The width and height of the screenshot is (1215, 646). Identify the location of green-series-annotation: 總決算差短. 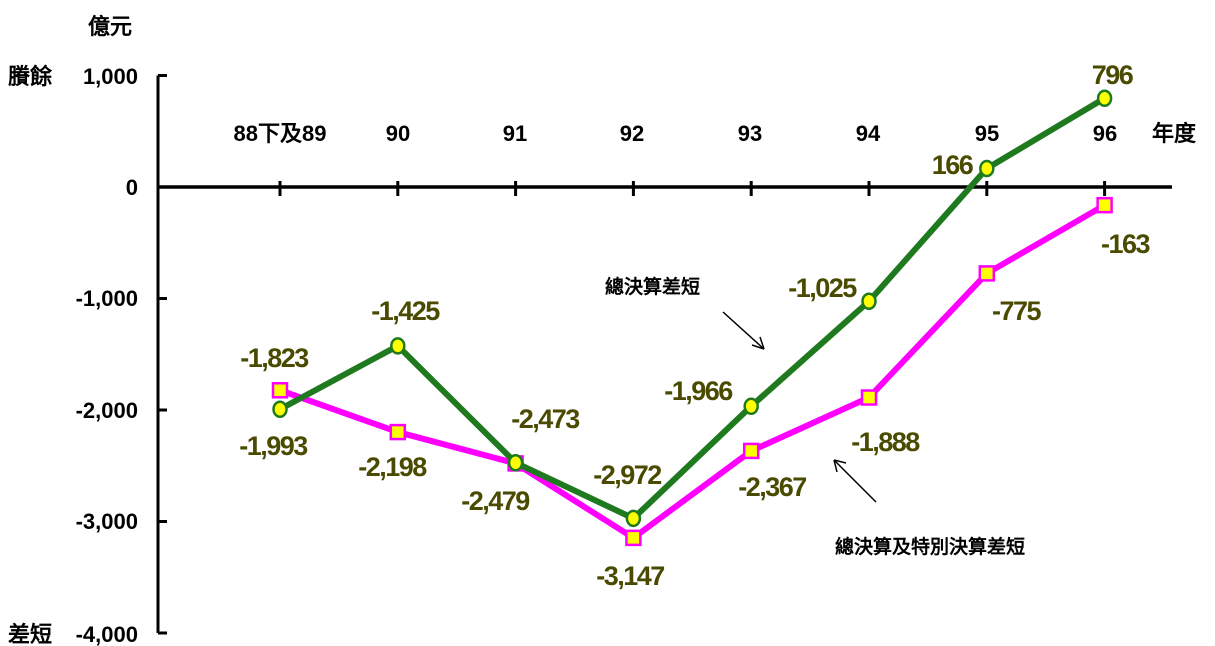
(652, 286).